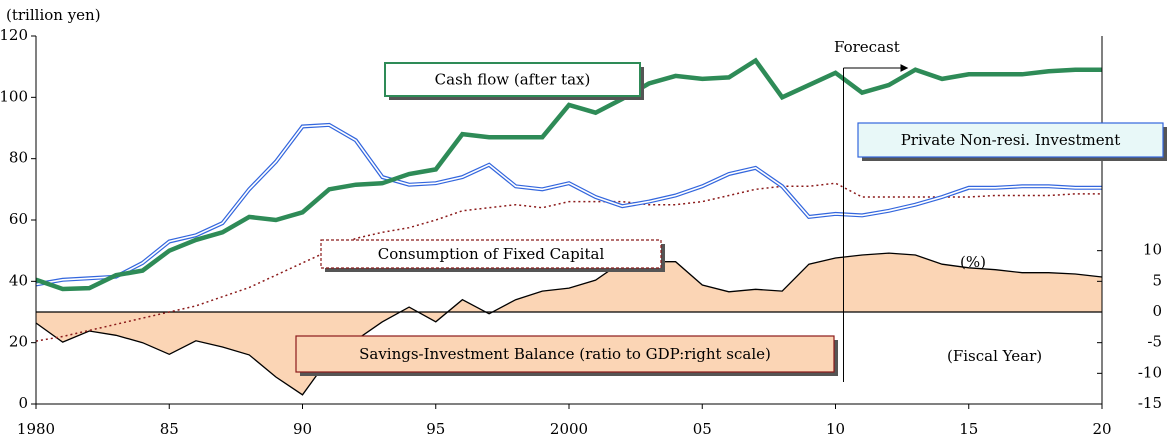  I want to click on y2-tick-label: 0, so click(1157, 311).